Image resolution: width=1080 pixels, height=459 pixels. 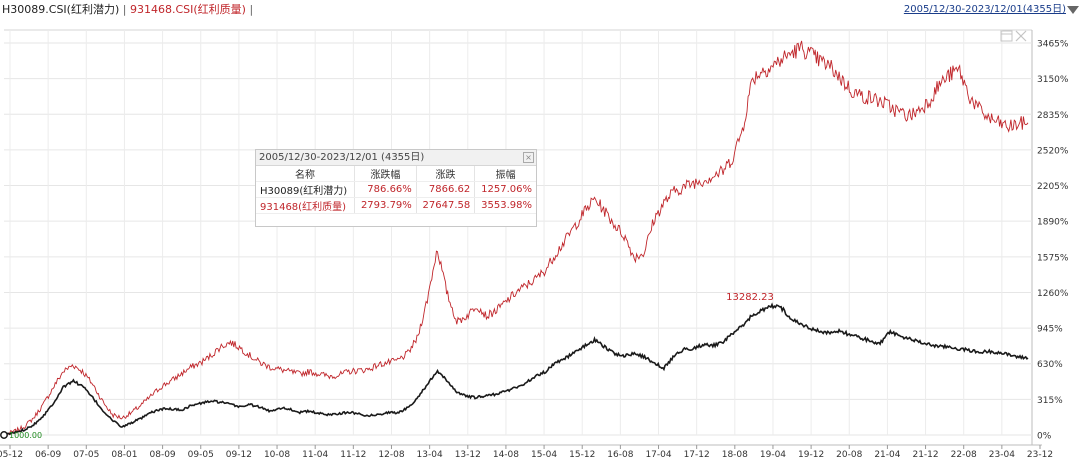 What do you see at coordinates (1050, 330) in the screenshot?
I see `y-tick-label: 945%` at bounding box center [1050, 330].